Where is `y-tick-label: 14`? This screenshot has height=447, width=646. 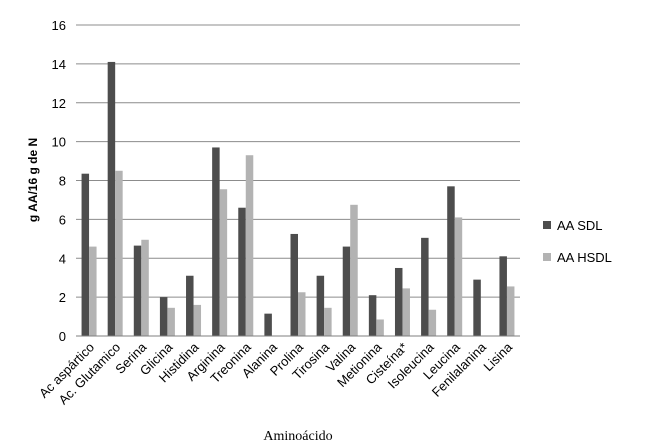
y-tick-label: 14 is located at coordinates (59, 64).